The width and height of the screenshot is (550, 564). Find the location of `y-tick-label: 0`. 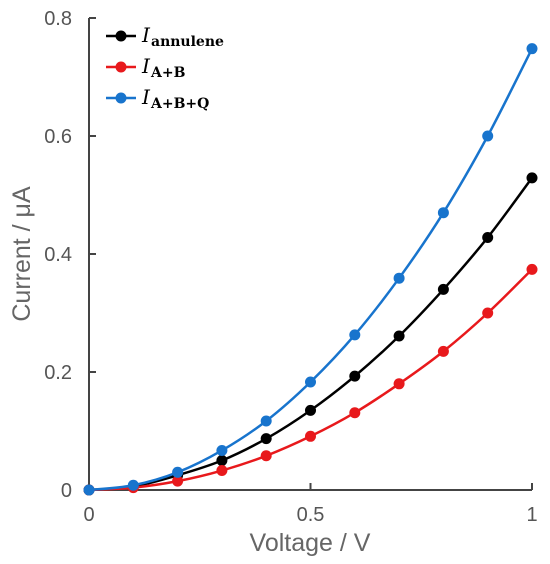

y-tick-label: 0 is located at coordinates (66, 491).